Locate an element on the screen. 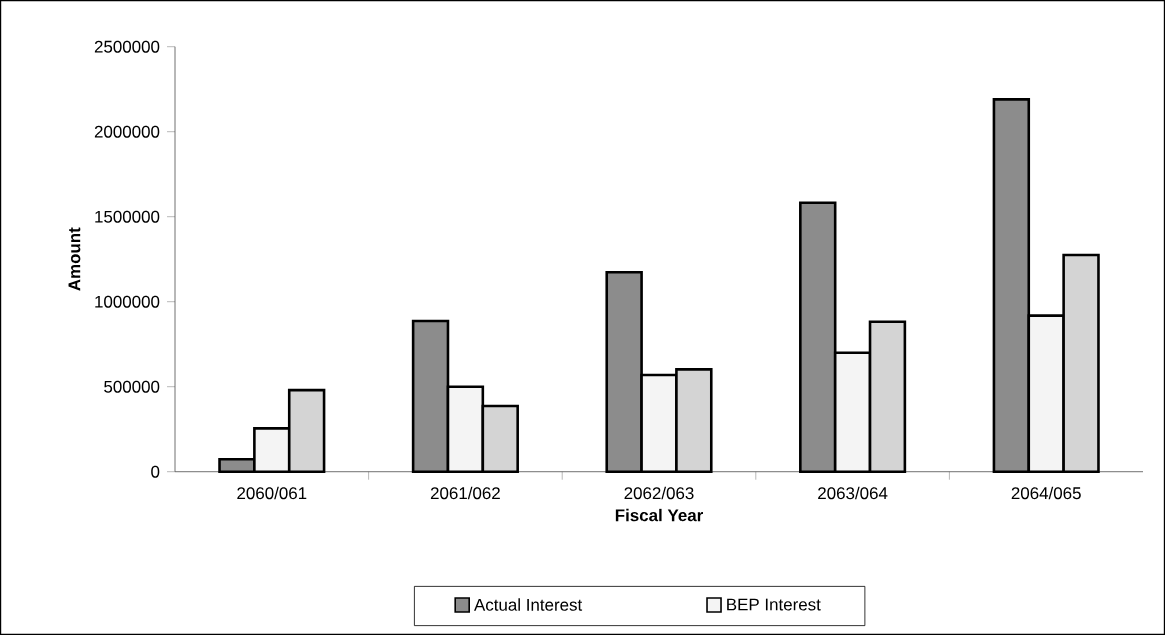 Image resolution: width=1165 pixels, height=635 pixels. y-tick-label: 1500000 is located at coordinates (127, 216).